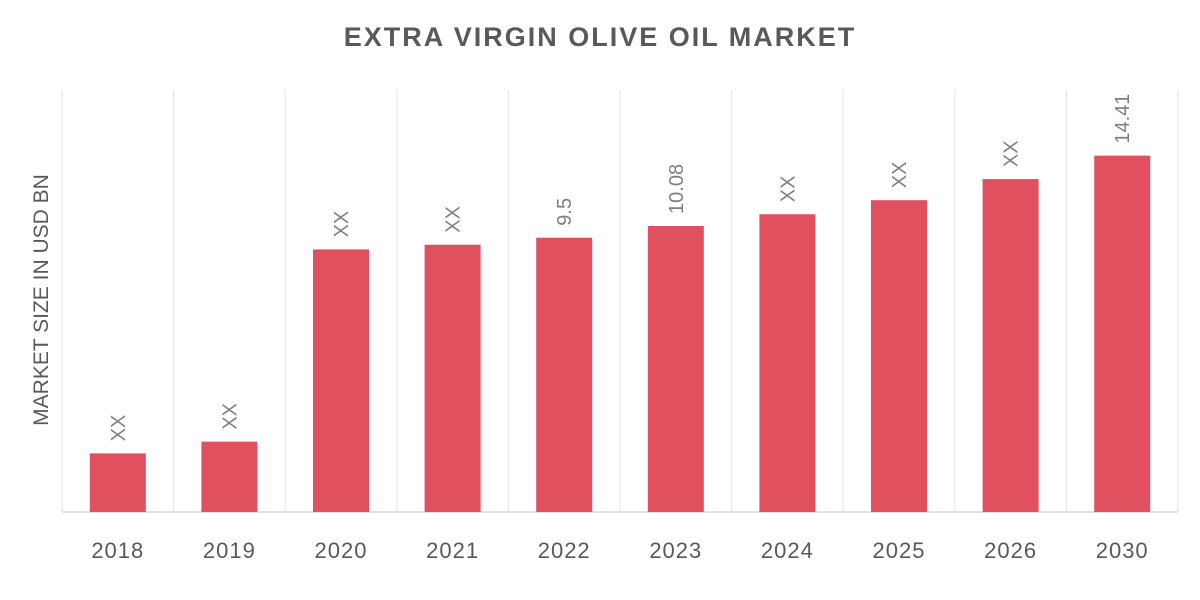 This screenshot has height=600, width=1200. I want to click on x-tick-label: 2030, so click(1122, 550).